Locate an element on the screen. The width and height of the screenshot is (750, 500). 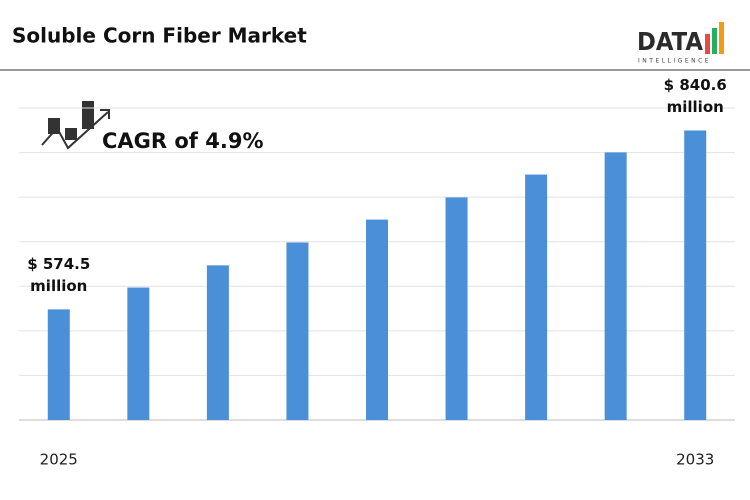
cagr-annotation: CAGR of 4.9% is located at coordinates (183, 141).